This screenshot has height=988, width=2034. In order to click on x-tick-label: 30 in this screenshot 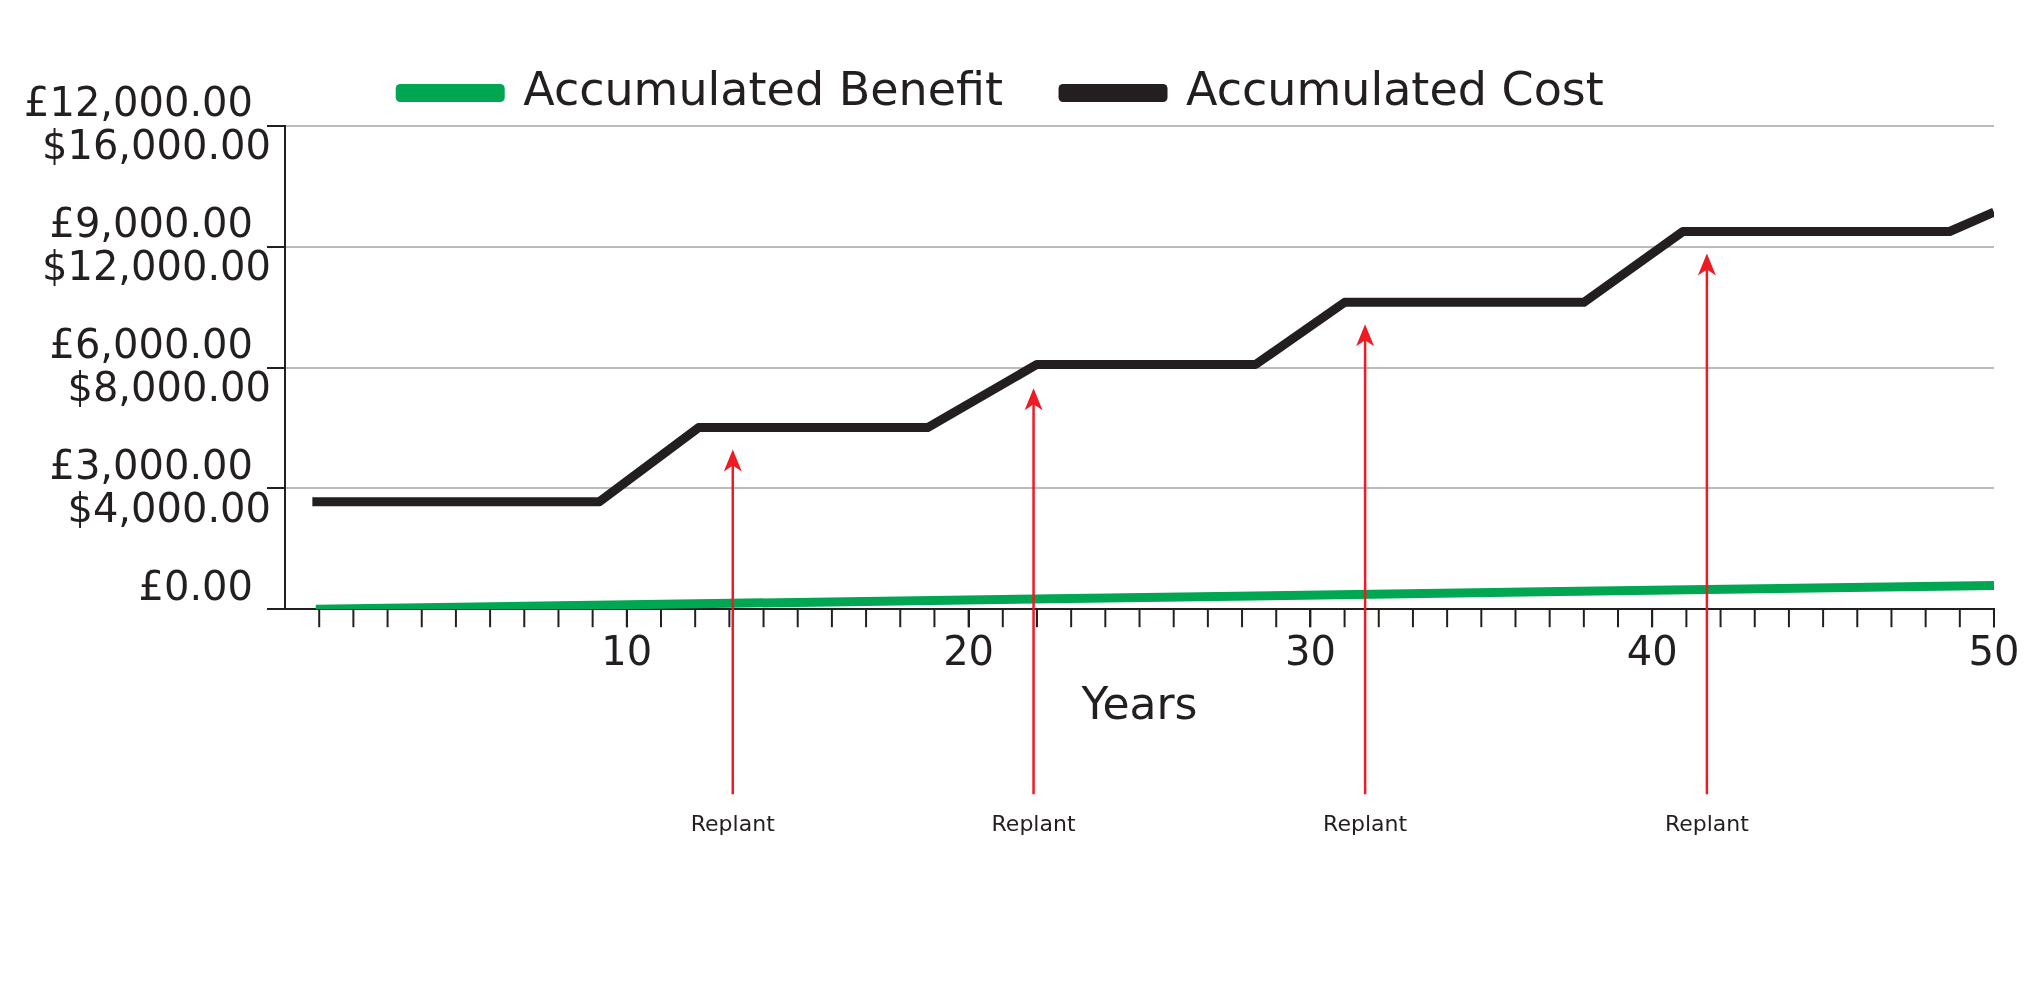, I will do `click(1310, 650)`.